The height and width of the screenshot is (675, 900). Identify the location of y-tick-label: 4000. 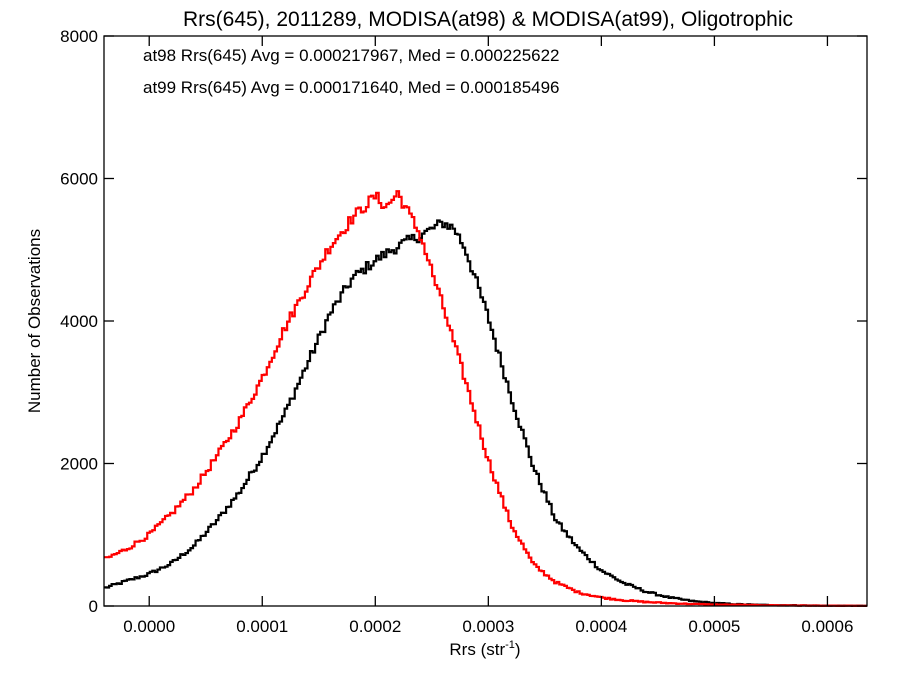
(79, 321).